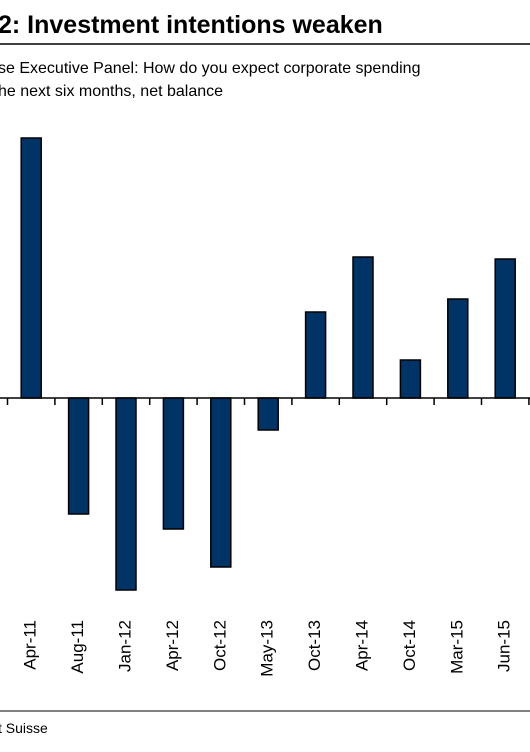 This screenshot has height=752, width=530. What do you see at coordinates (172, 645) in the screenshot?
I see `x-tick-label: Apr-12` at bounding box center [172, 645].